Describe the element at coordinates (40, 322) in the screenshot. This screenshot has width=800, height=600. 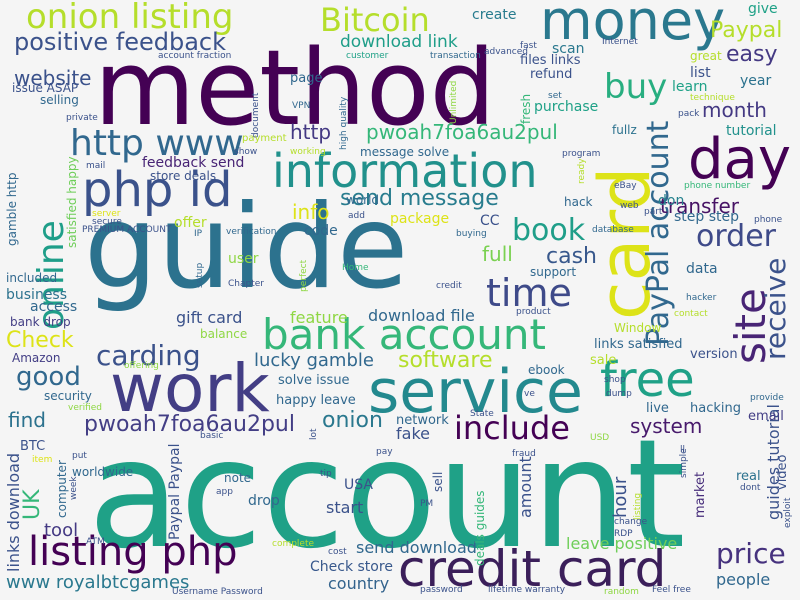
I see `cloud-word: bank drop` at that location.